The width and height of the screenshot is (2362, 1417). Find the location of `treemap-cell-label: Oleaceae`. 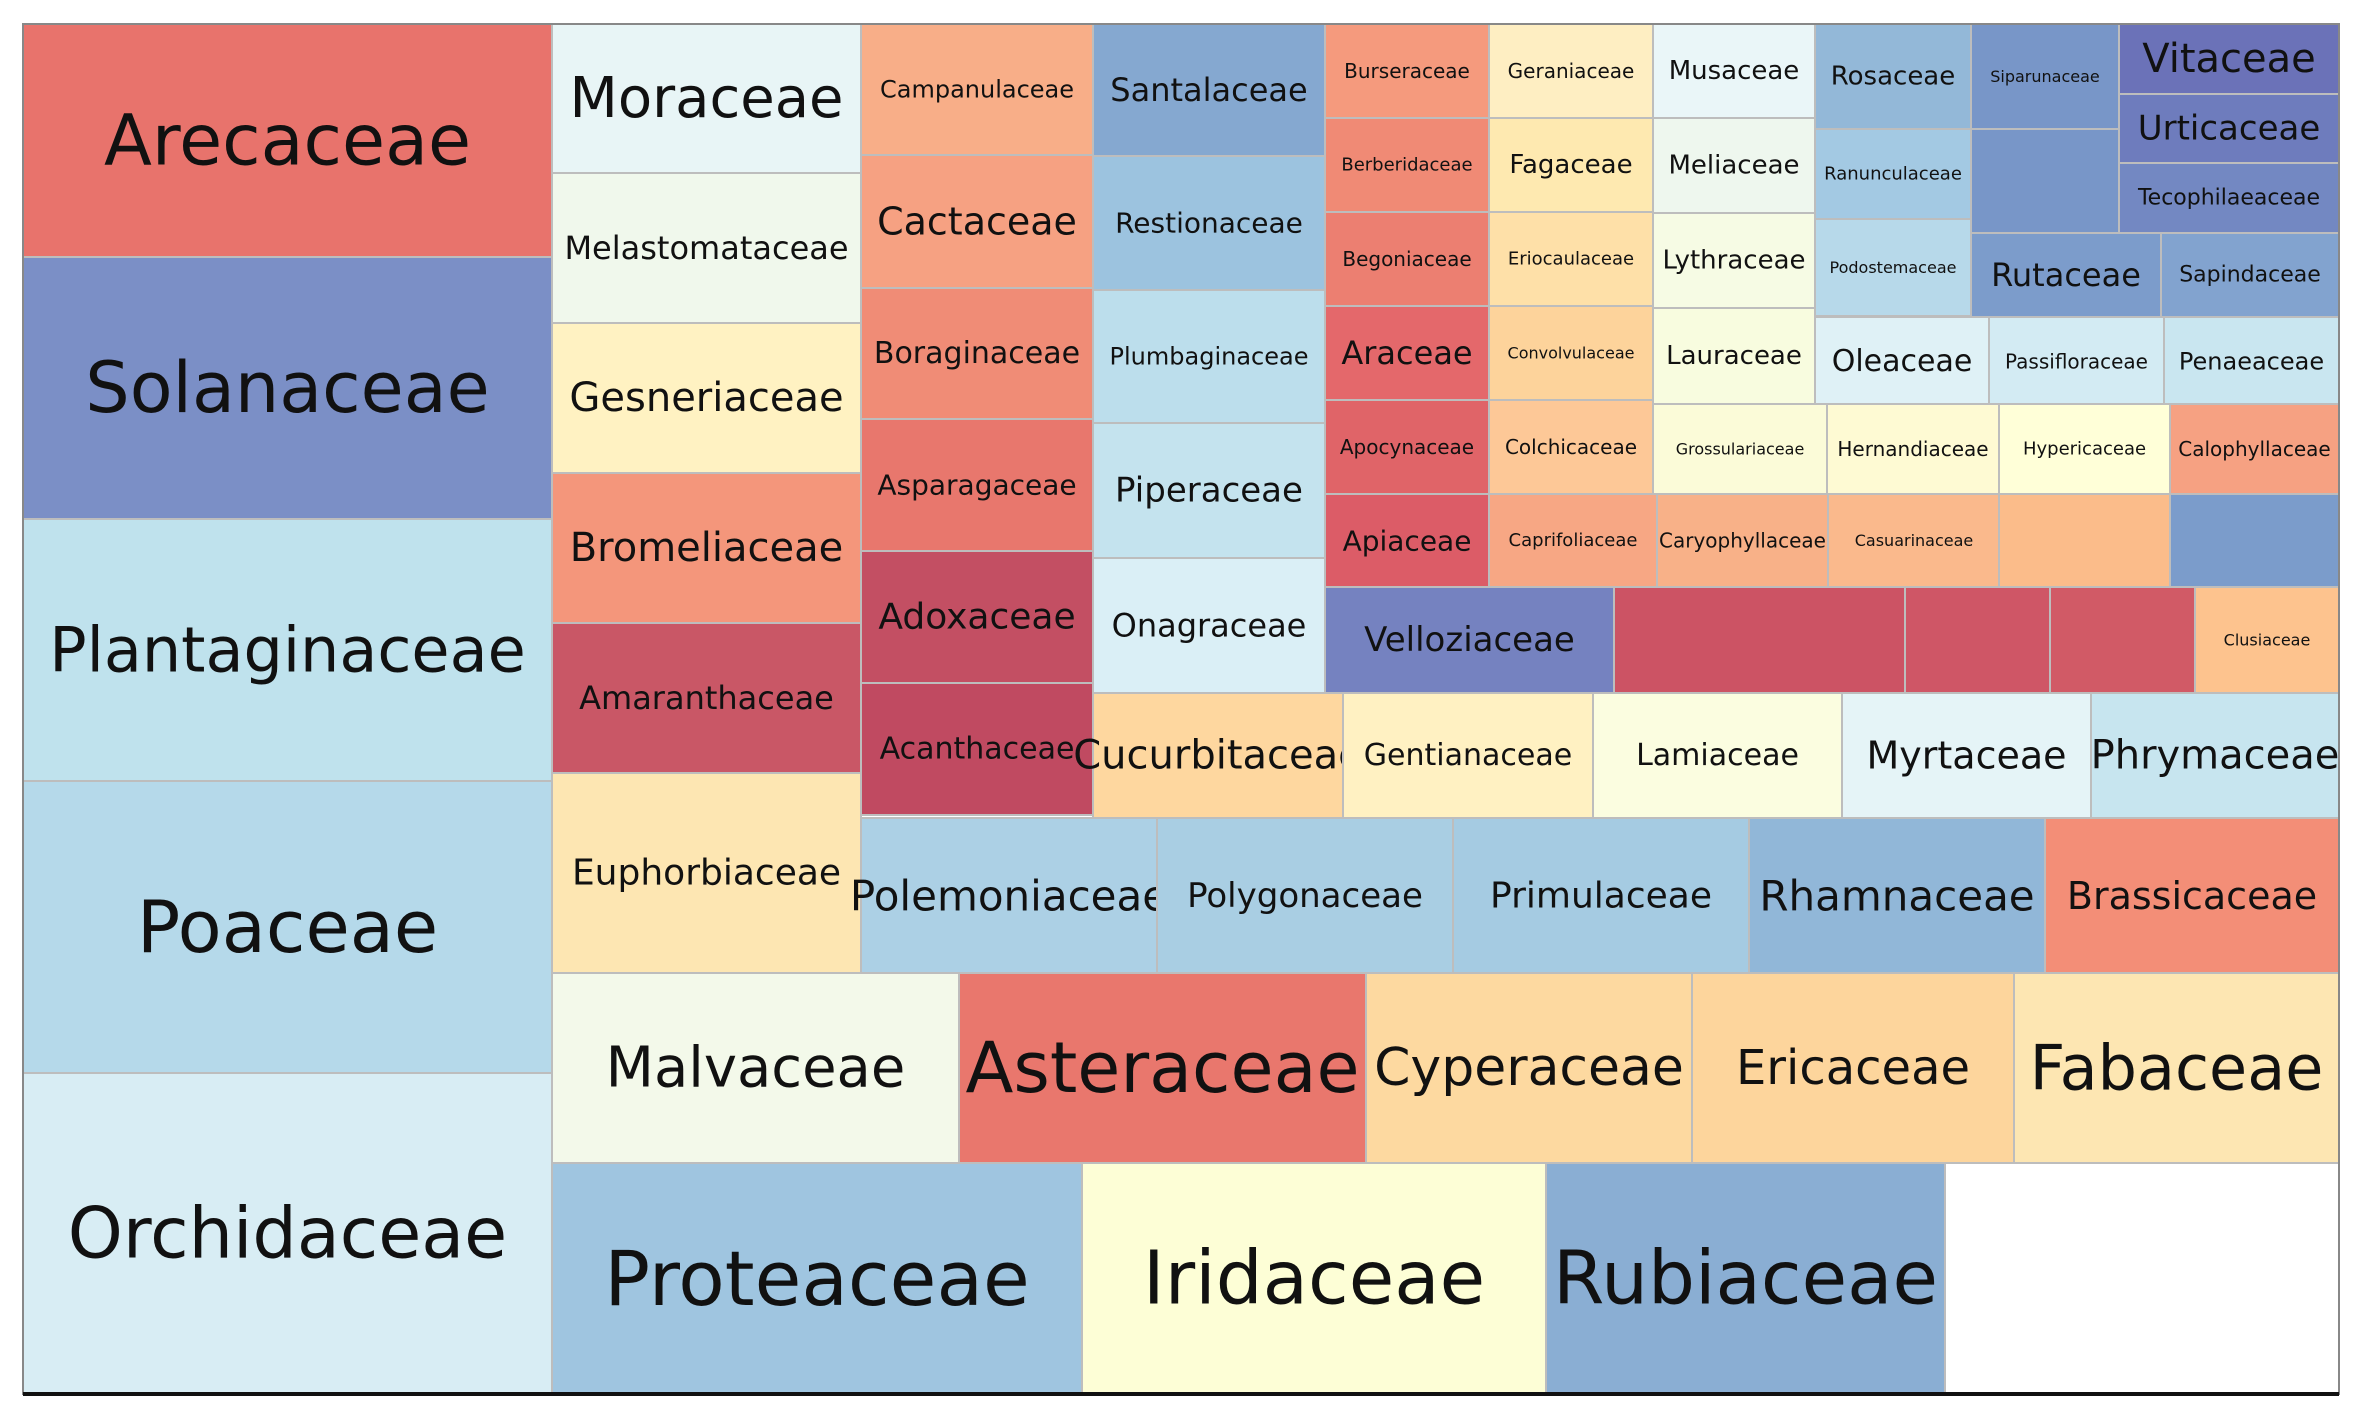

treemap-cell-label: Oleaceae is located at coordinates (1902, 361).